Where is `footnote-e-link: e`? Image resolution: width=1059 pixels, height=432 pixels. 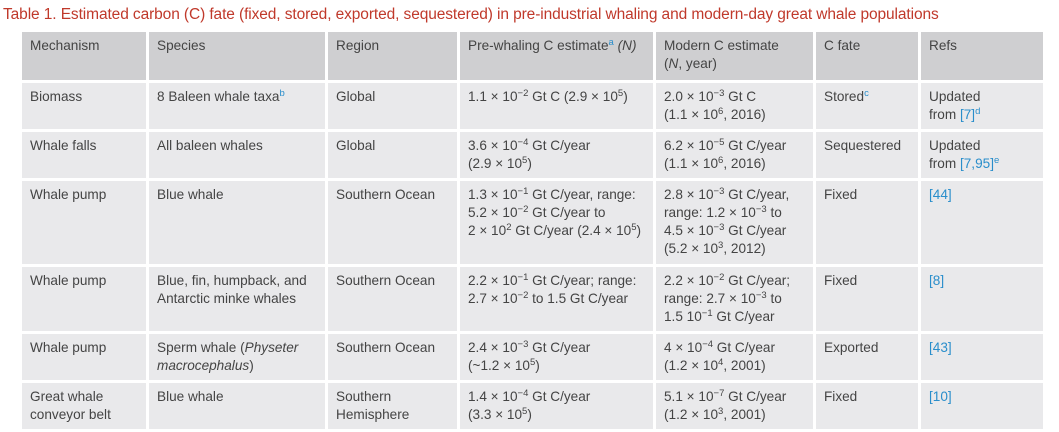 footnote-e-link: e is located at coordinates (996, 160).